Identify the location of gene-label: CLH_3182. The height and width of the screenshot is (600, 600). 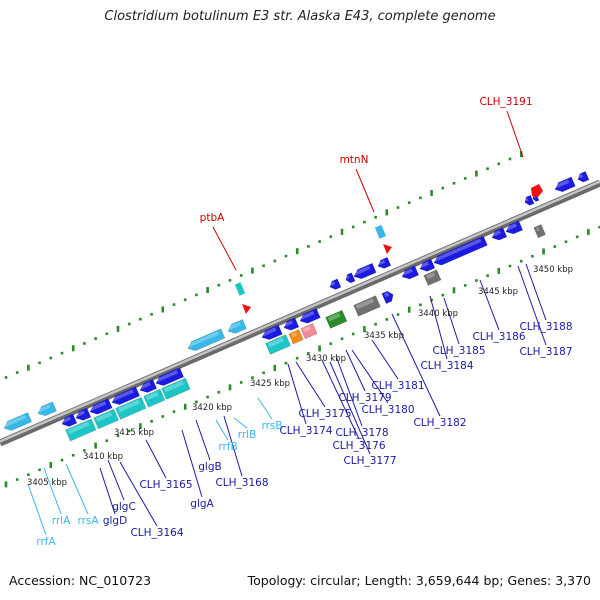
(439, 423).